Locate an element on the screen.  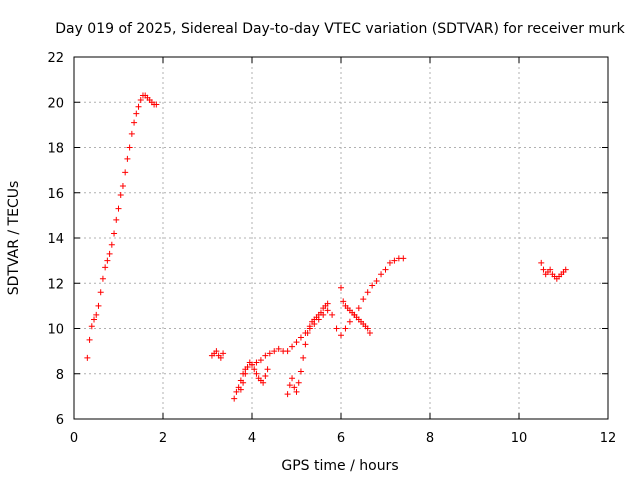
x-axis-label: GPS time / hours is located at coordinates (339, 466).